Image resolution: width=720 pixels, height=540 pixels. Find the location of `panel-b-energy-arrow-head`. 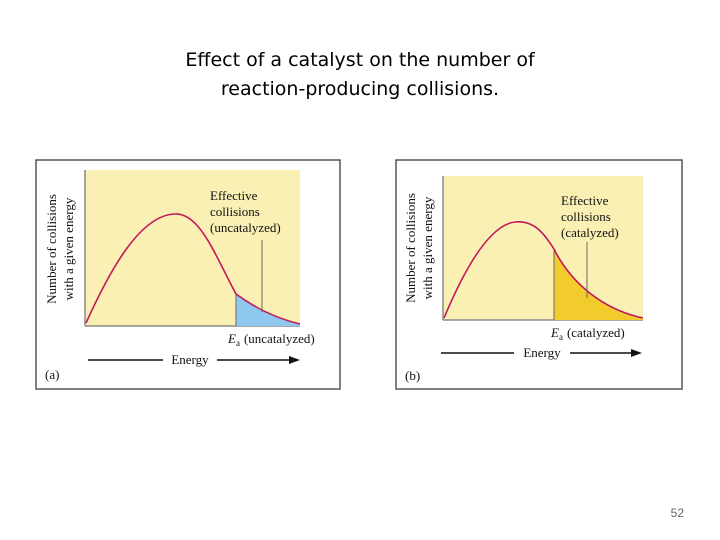

panel-b-energy-arrow-head is located at coordinates (636, 353).